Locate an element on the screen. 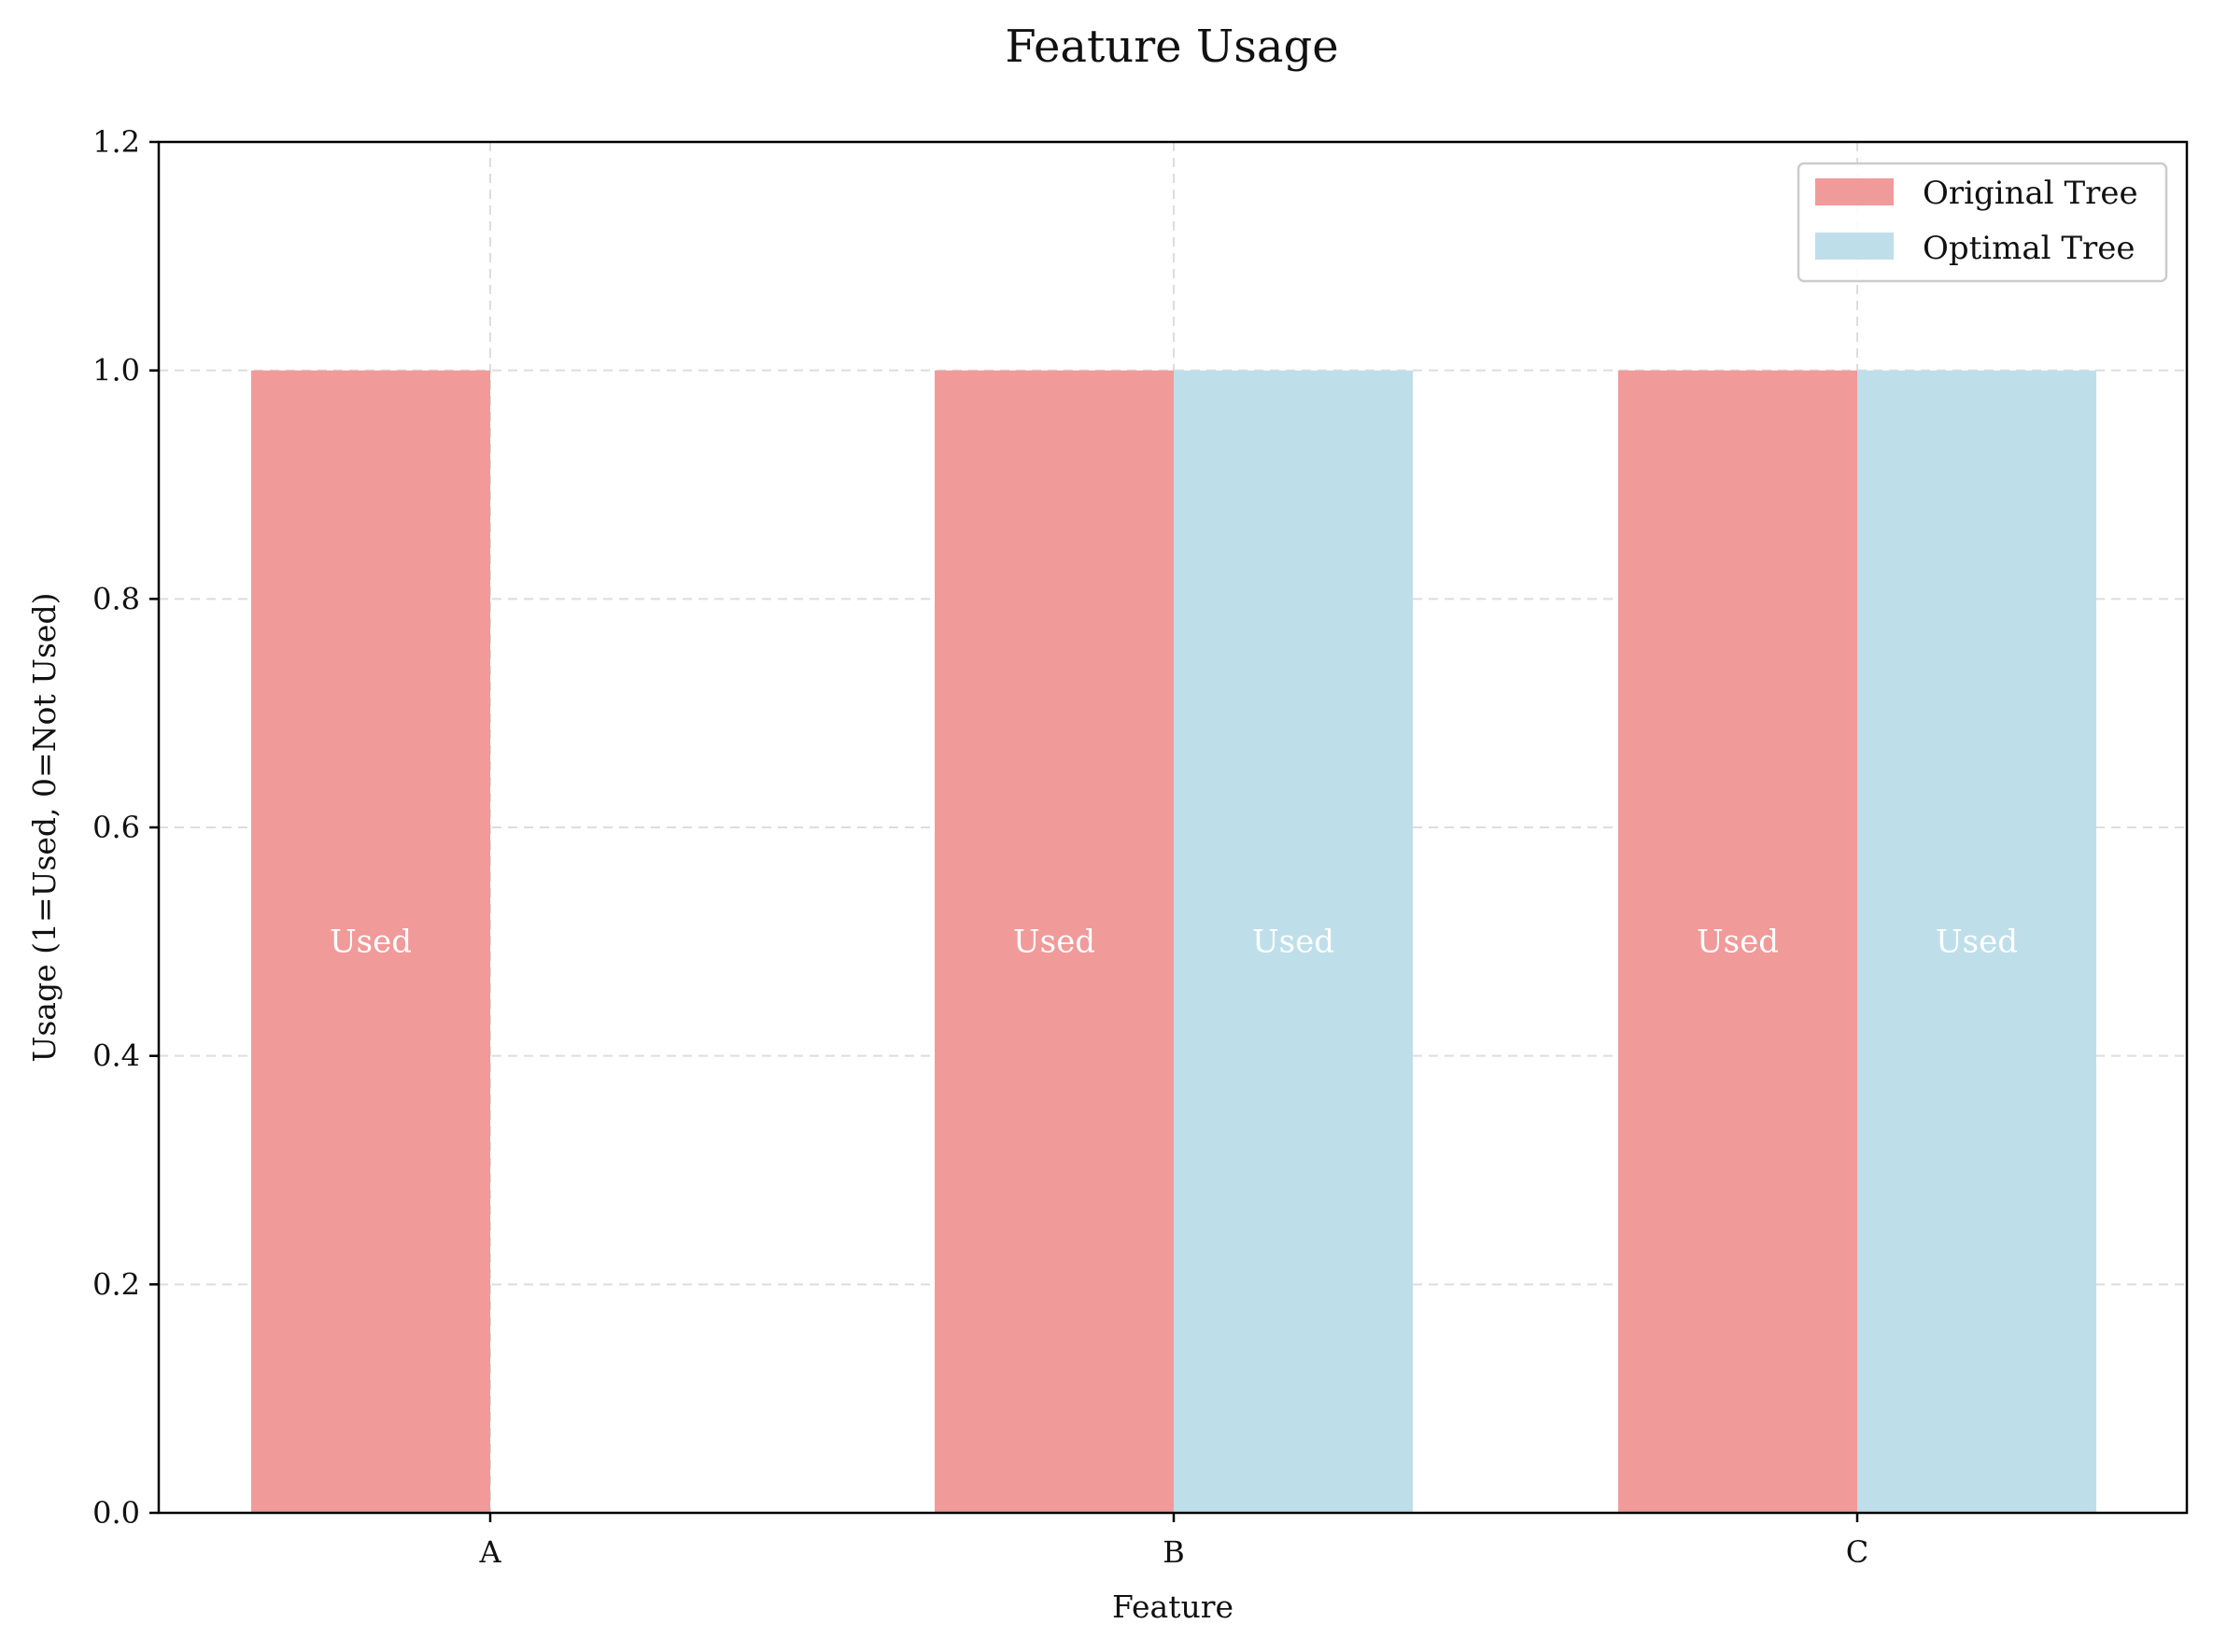  legend-label-optimal-tree: Optimal Tree is located at coordinates (2029, 248).